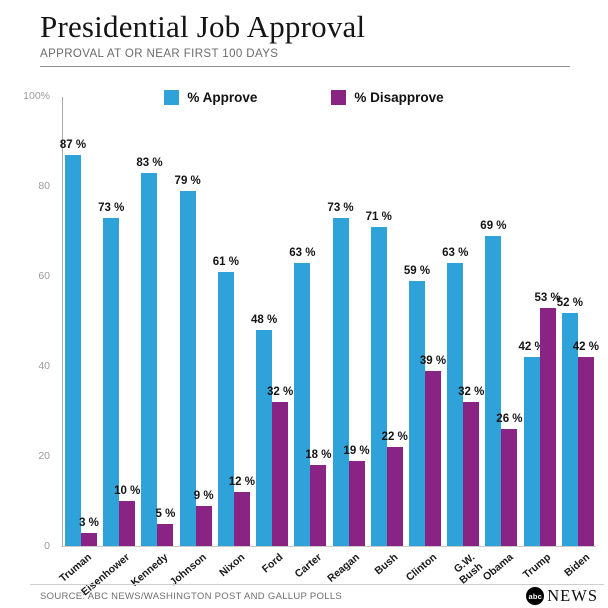 This screenshot has width=608, height=608. I want to click on bar-value-label: 83 %, so click(149, 163).